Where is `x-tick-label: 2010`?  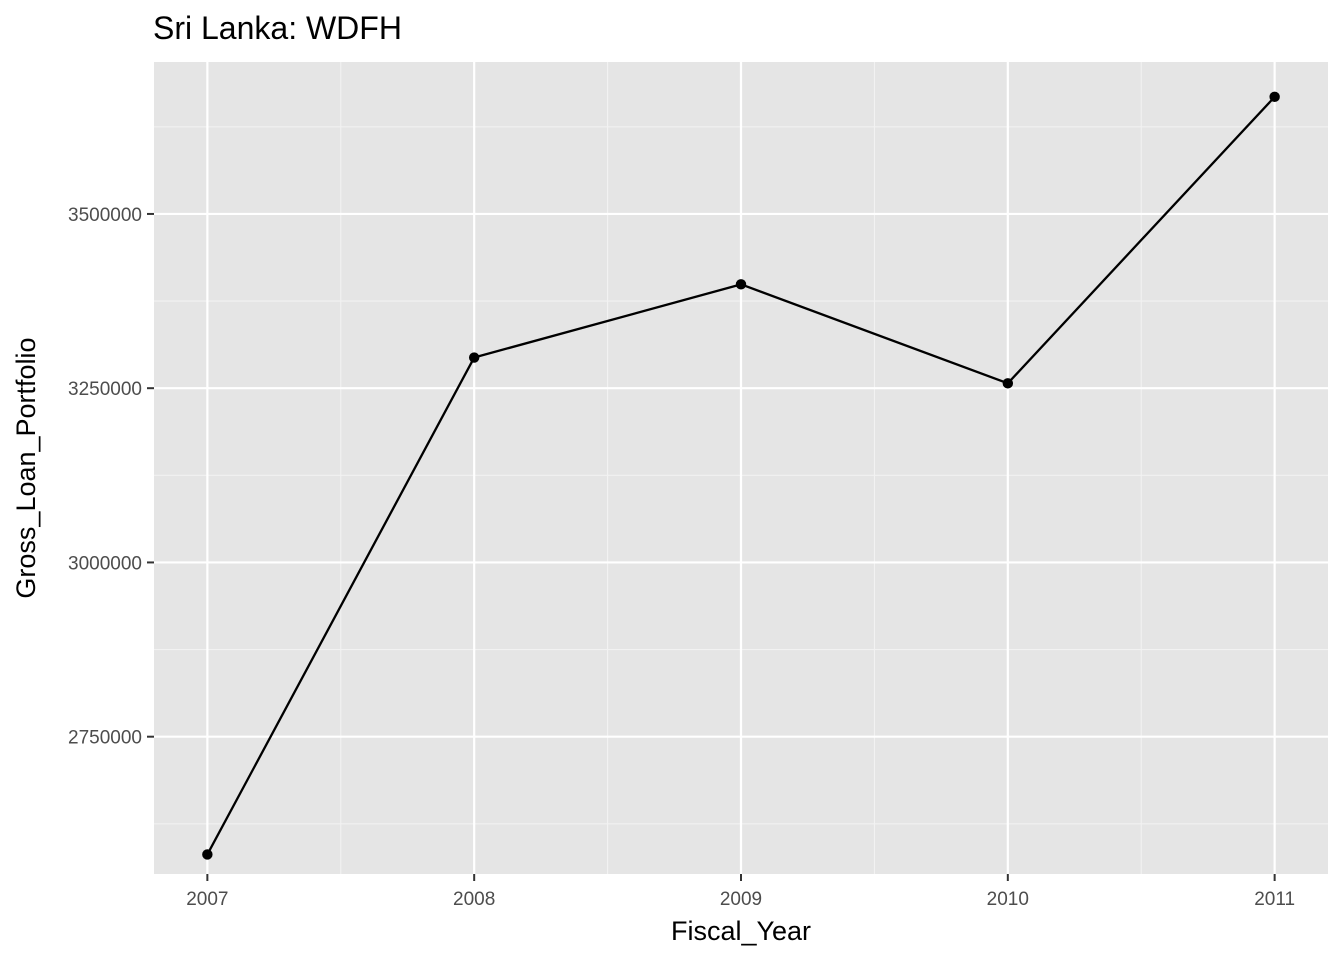
x-tick-label: 2010 is located at coordinates (1008, 899).